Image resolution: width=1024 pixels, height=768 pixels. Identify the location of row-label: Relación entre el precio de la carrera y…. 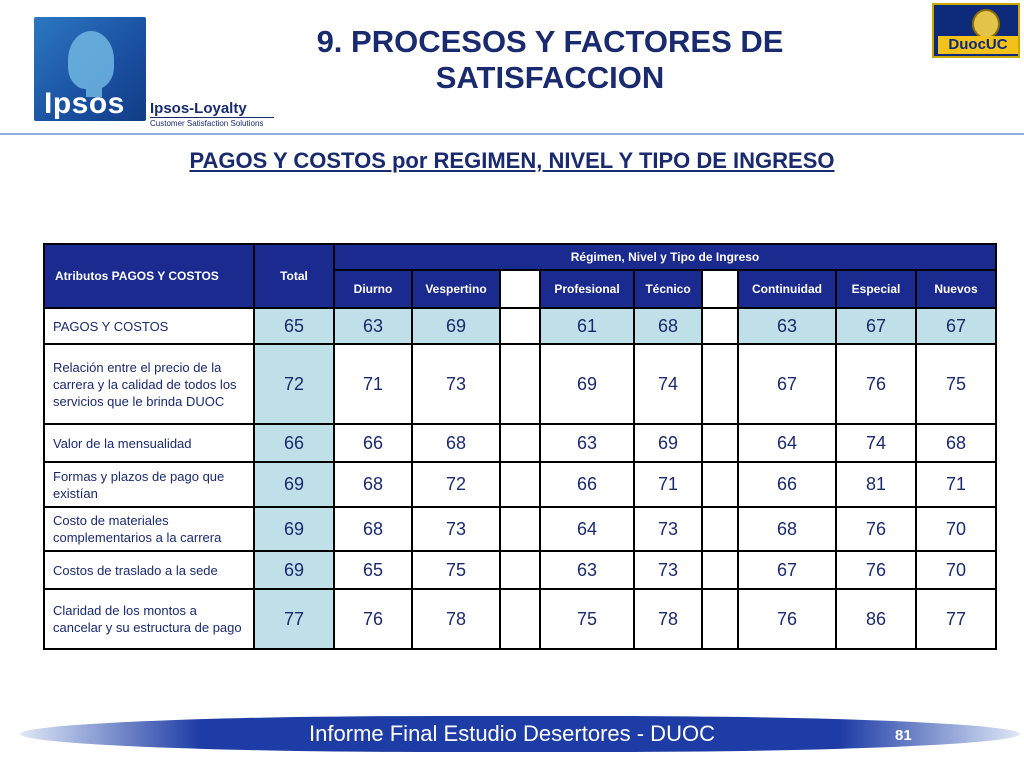
(149, 384).